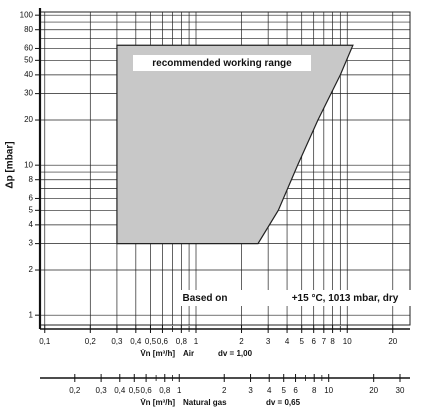  I want to click on y-tick-label: 80, so click(28, 29).